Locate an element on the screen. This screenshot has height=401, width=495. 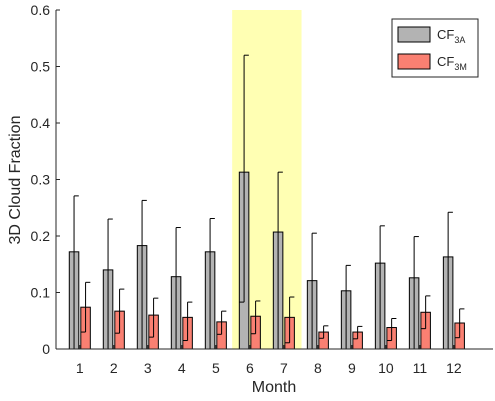
x-tick-label: 12 is located at coordinates (454, 368).